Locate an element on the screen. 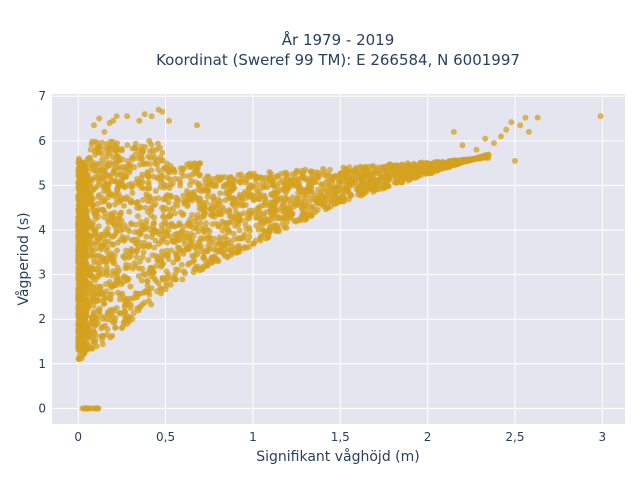 The height and width of the screenshot is (484, 640). x-tick-label: 1,5 is located at coordinates (340, 437).